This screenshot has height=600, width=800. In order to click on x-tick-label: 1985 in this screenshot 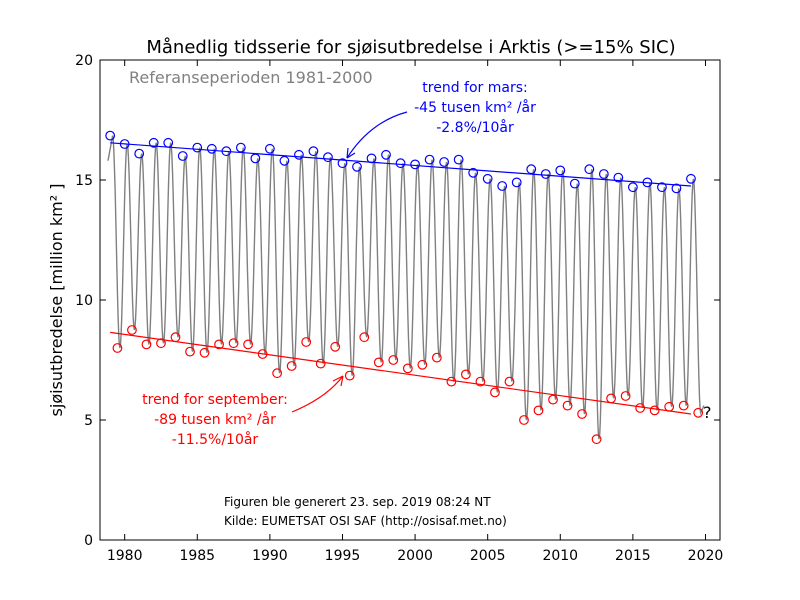, I will do `click(197, 556)`.